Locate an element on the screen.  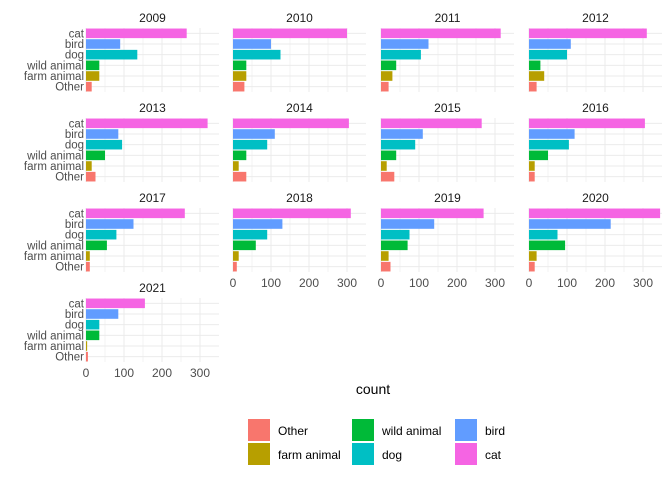
bar-2020-cat is located at coordinates (595, 213).